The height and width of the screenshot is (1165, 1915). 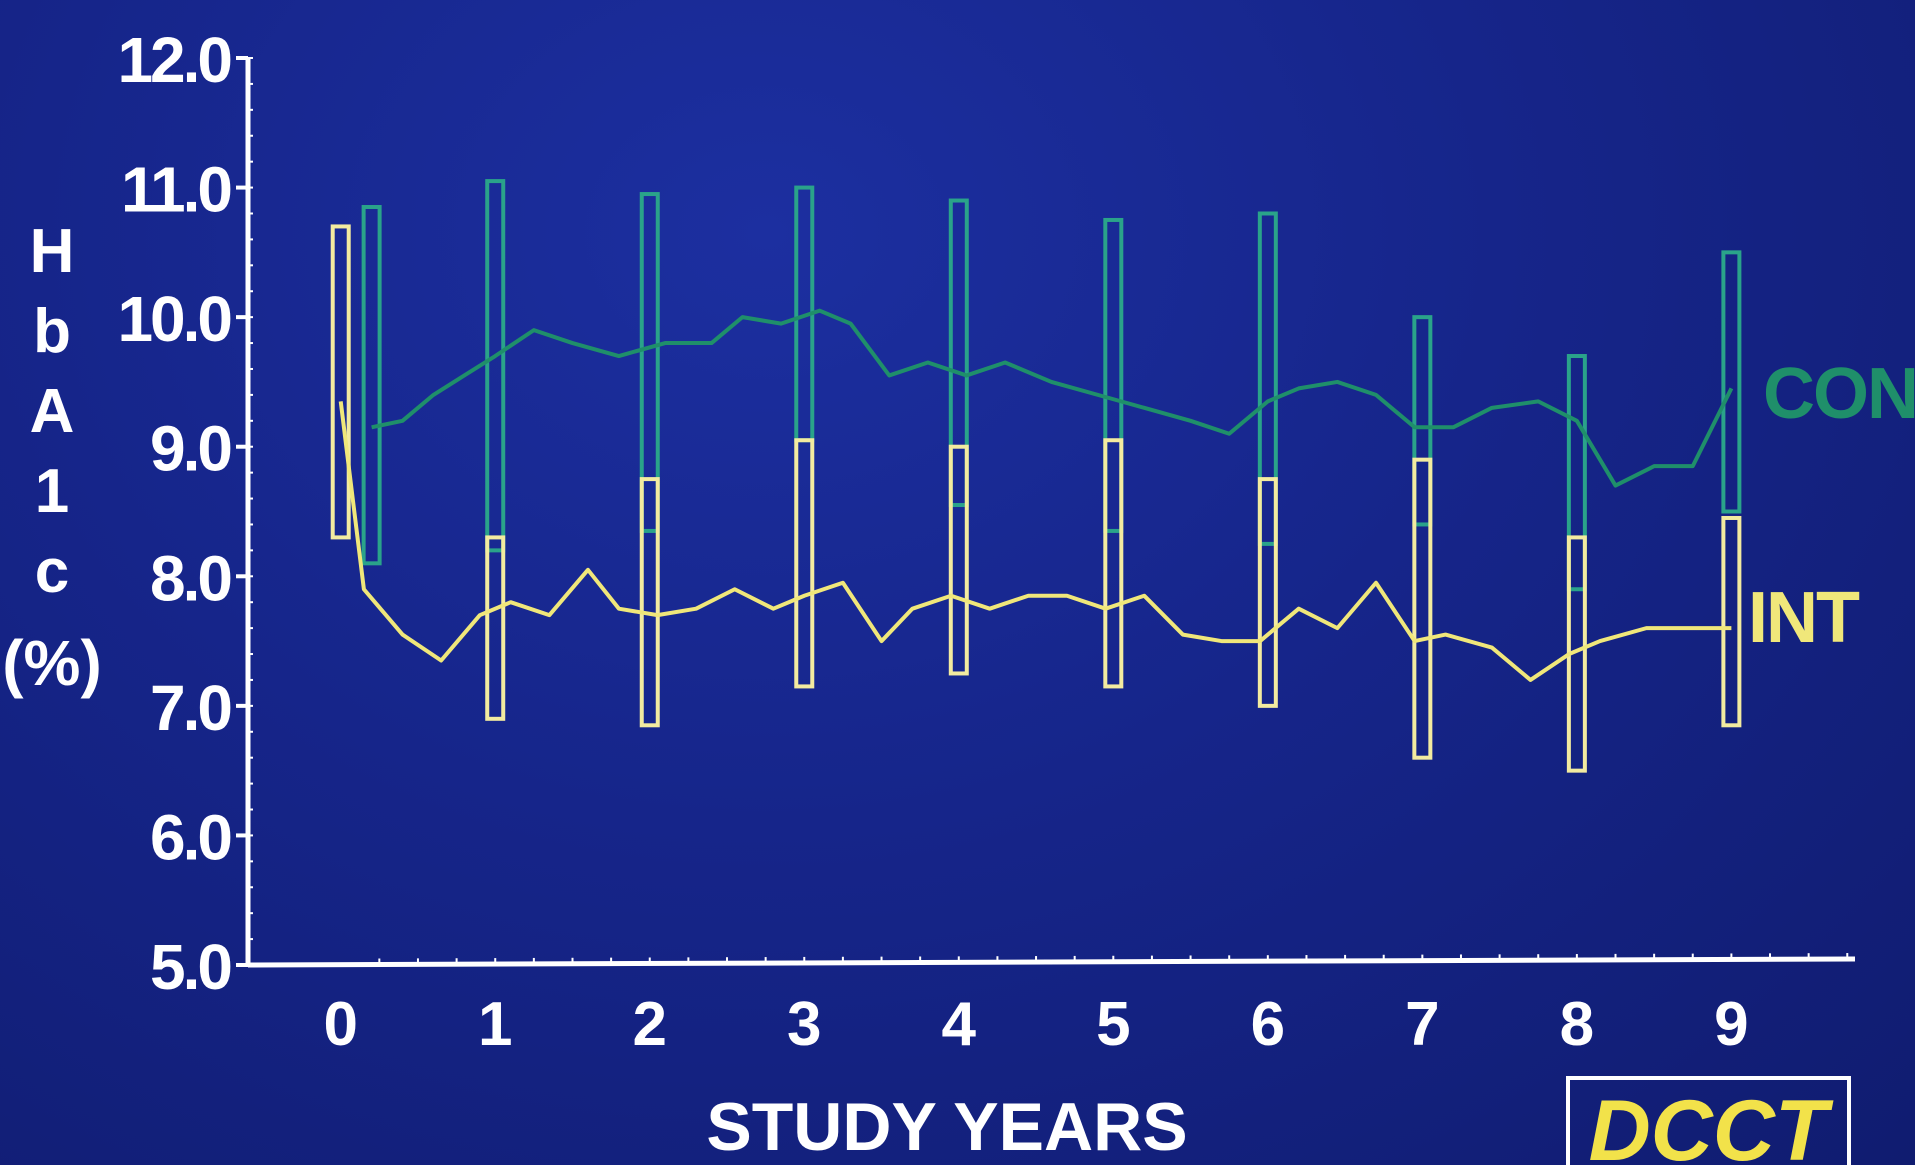 What do you see at coordinates (1831, 506) in the screenshot?
I see `series-labels: CON INT` at bounding box center [1831, 506].